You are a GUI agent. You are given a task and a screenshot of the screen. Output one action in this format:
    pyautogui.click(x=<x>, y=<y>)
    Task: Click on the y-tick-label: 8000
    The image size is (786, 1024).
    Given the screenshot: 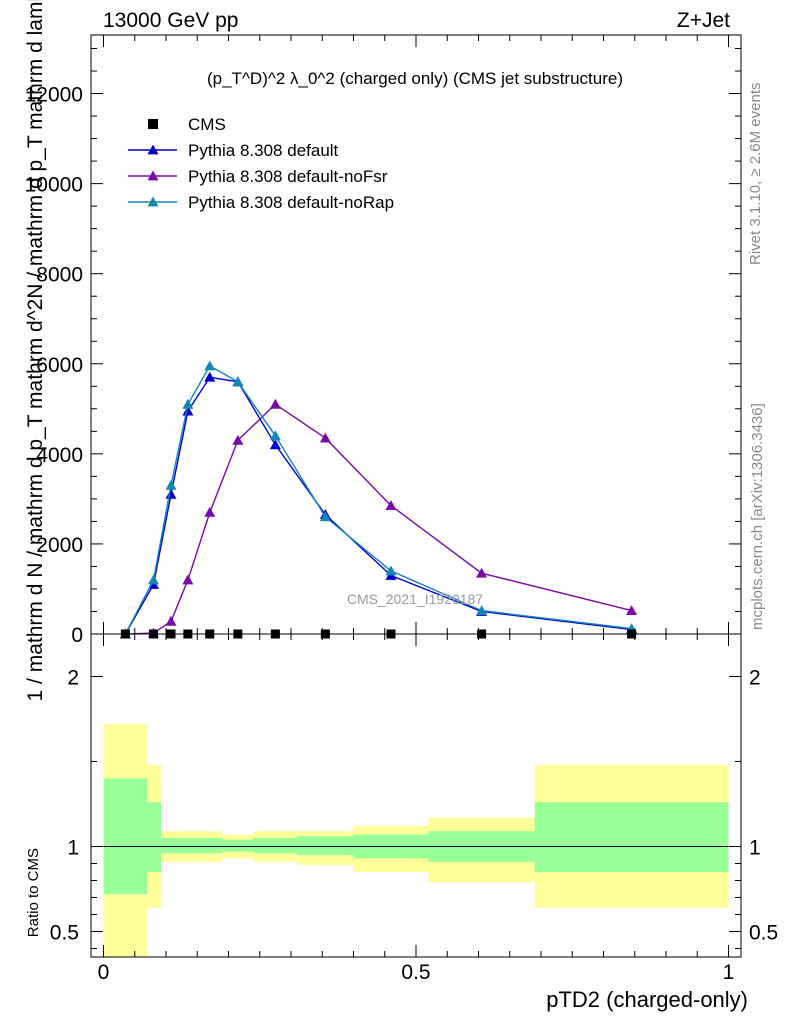 What is the action you would take?
    pyautogui.click(x=59, y=275)
    